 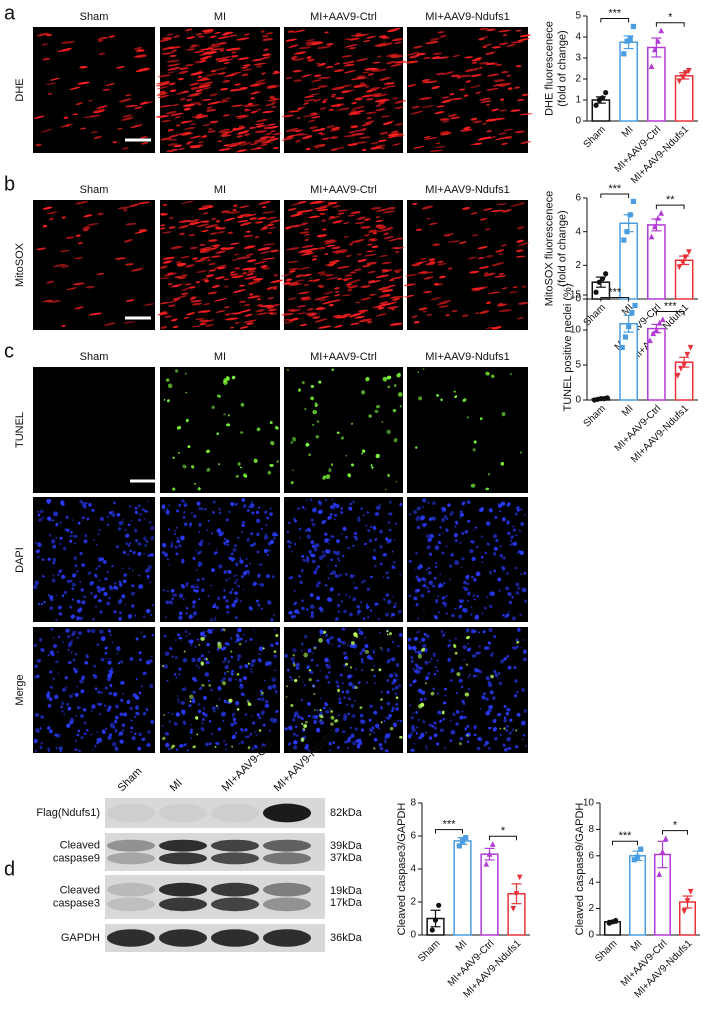 I want to click on y-tick-label: 4, so click(x=578, y=231).